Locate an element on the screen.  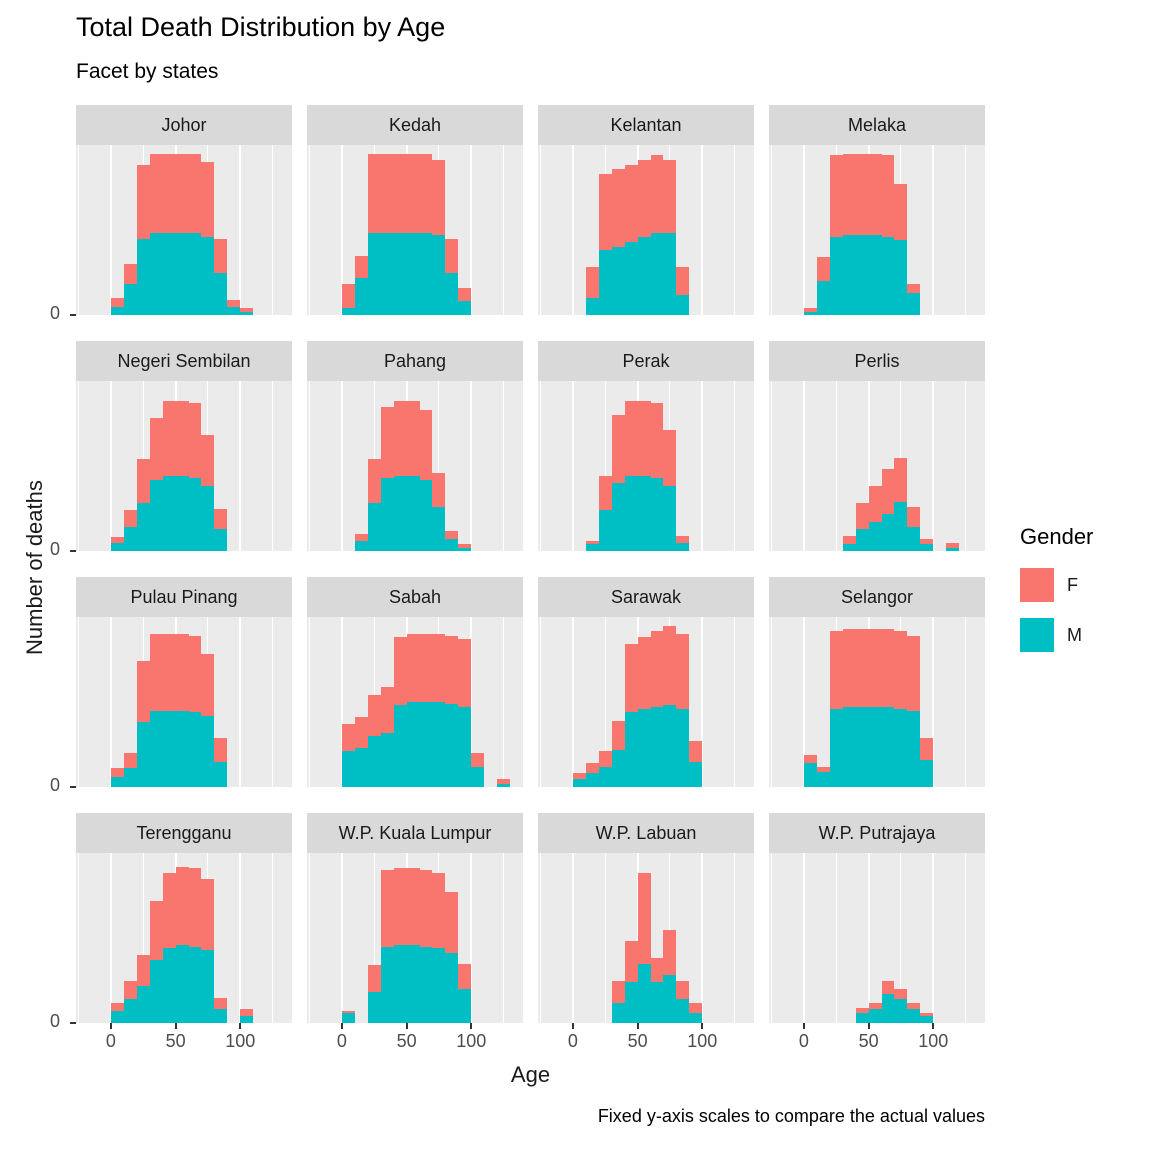
y-axis-tick-label: 0 is located at coordinates (55, 313).